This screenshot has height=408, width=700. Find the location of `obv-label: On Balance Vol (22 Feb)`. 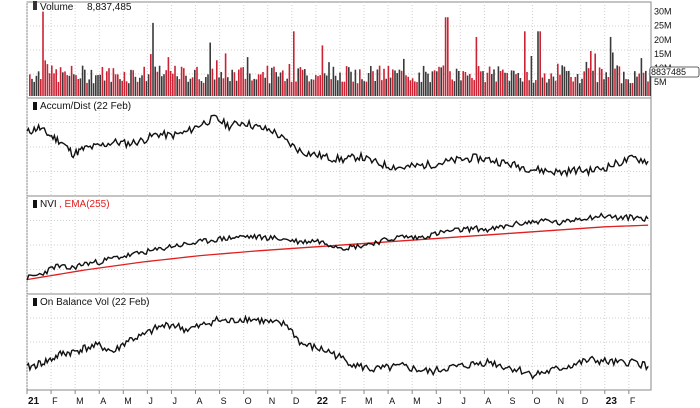

obv-label: On Balance Vol (22 Feb) is located at coordinates (95, 302).